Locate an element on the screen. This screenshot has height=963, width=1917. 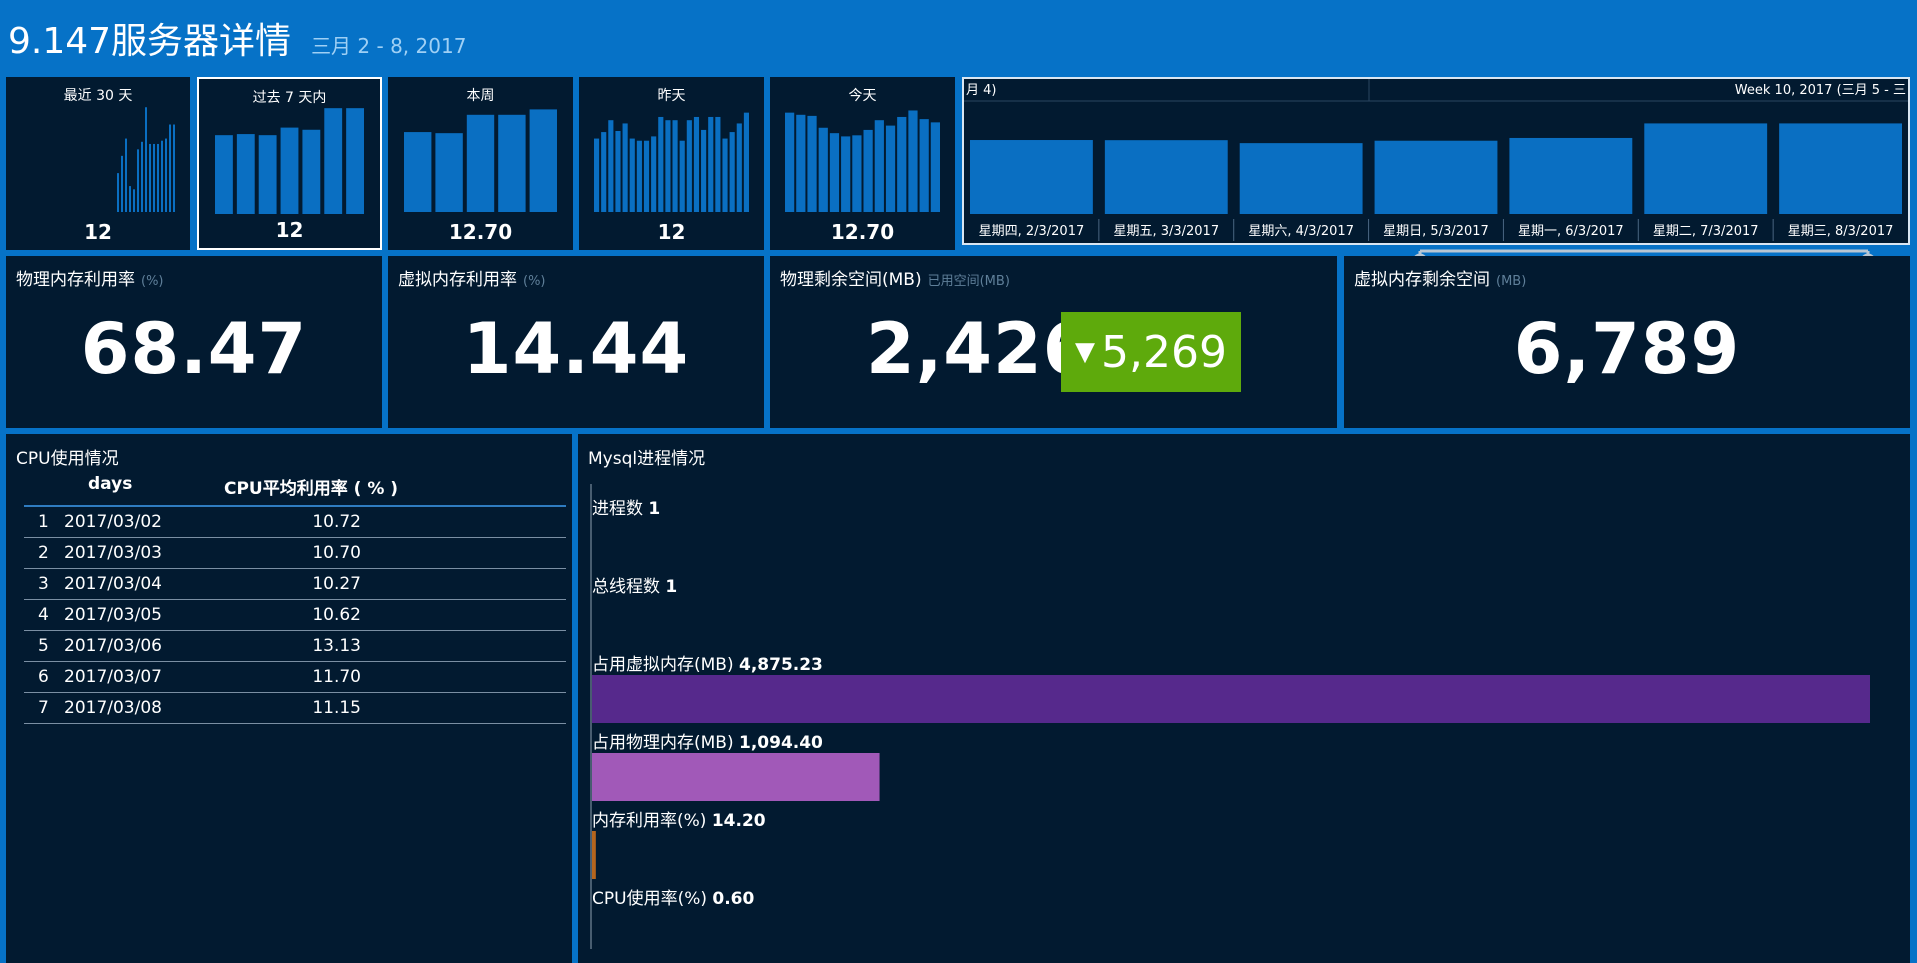
table-row: 3 2017/03/04 10.27 is located at coordinates (295, 584).